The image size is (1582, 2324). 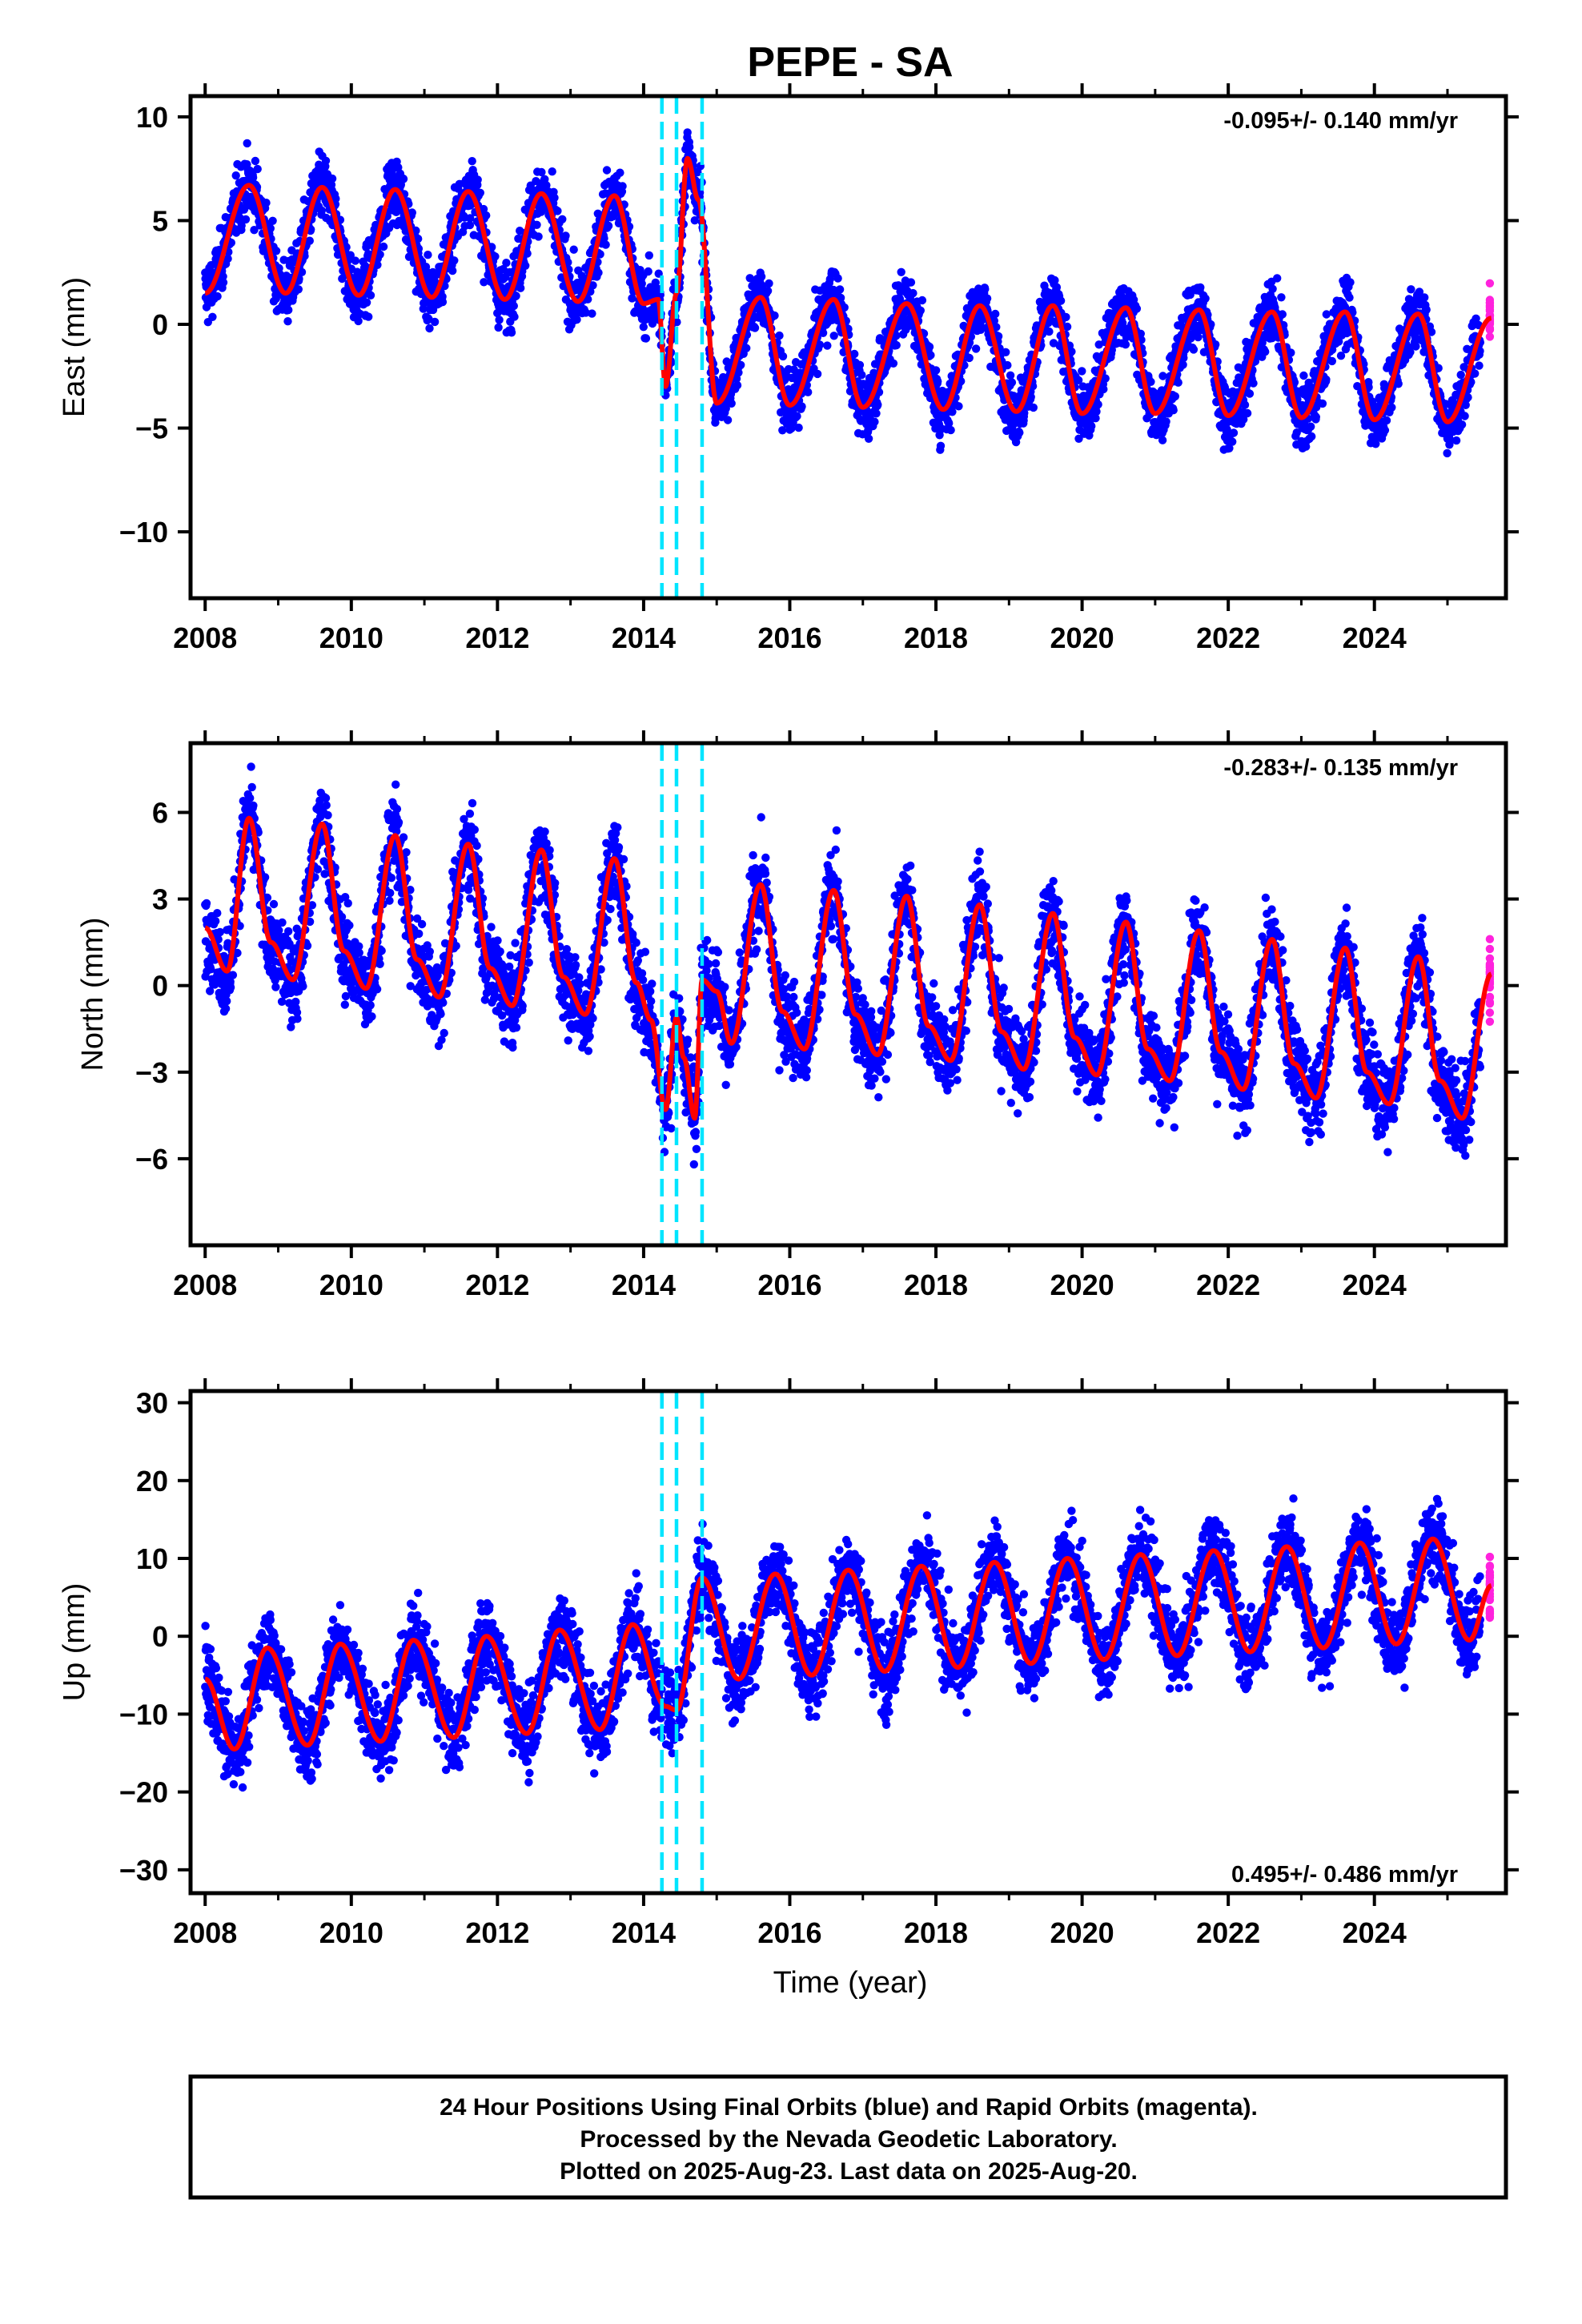 I want to click on x-tick-label: 2014, so click(x=644, y=637).